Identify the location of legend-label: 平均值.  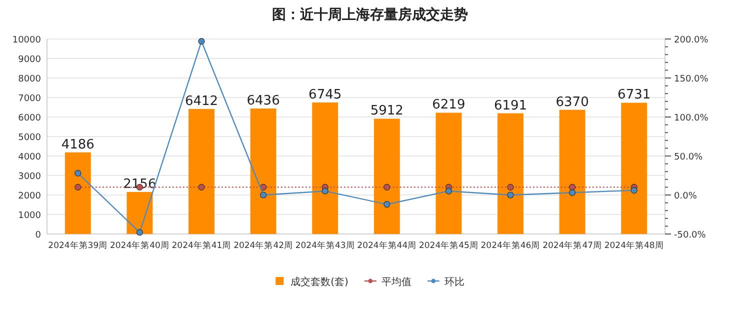
(396, 282).